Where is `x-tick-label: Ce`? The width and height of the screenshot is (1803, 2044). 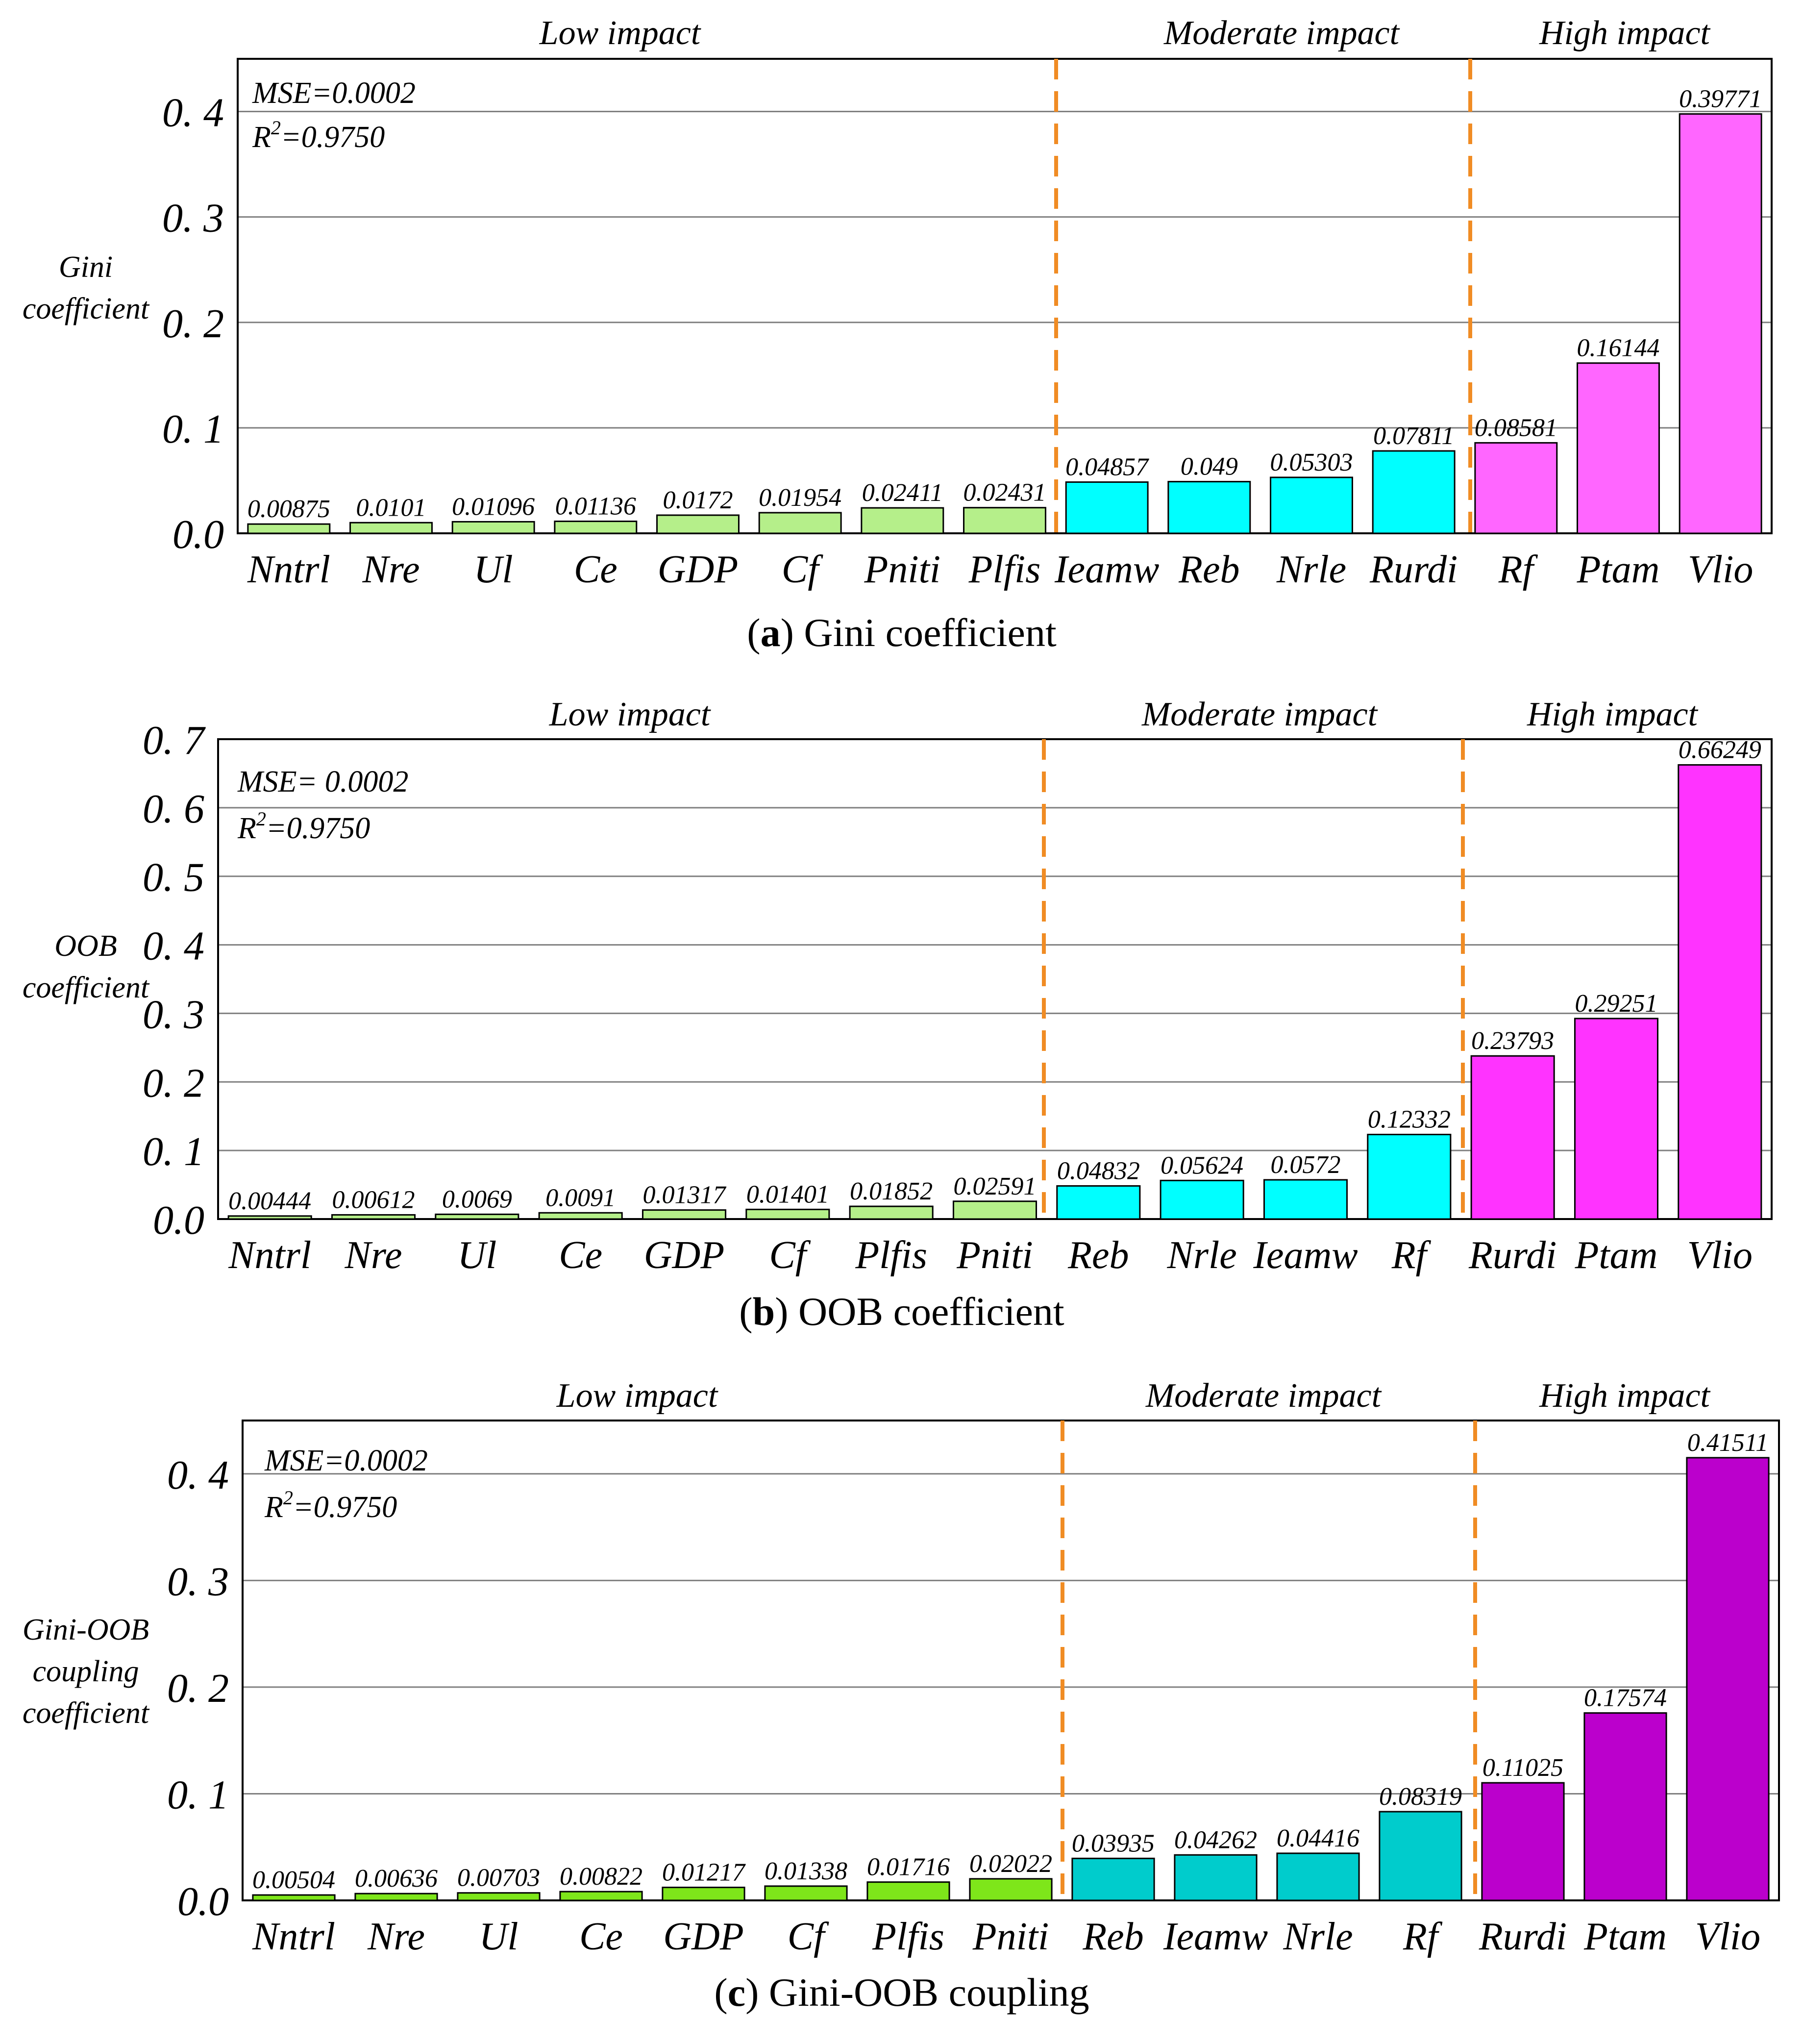 x-tick-label: Ce is located at coordinates (601, 1937).